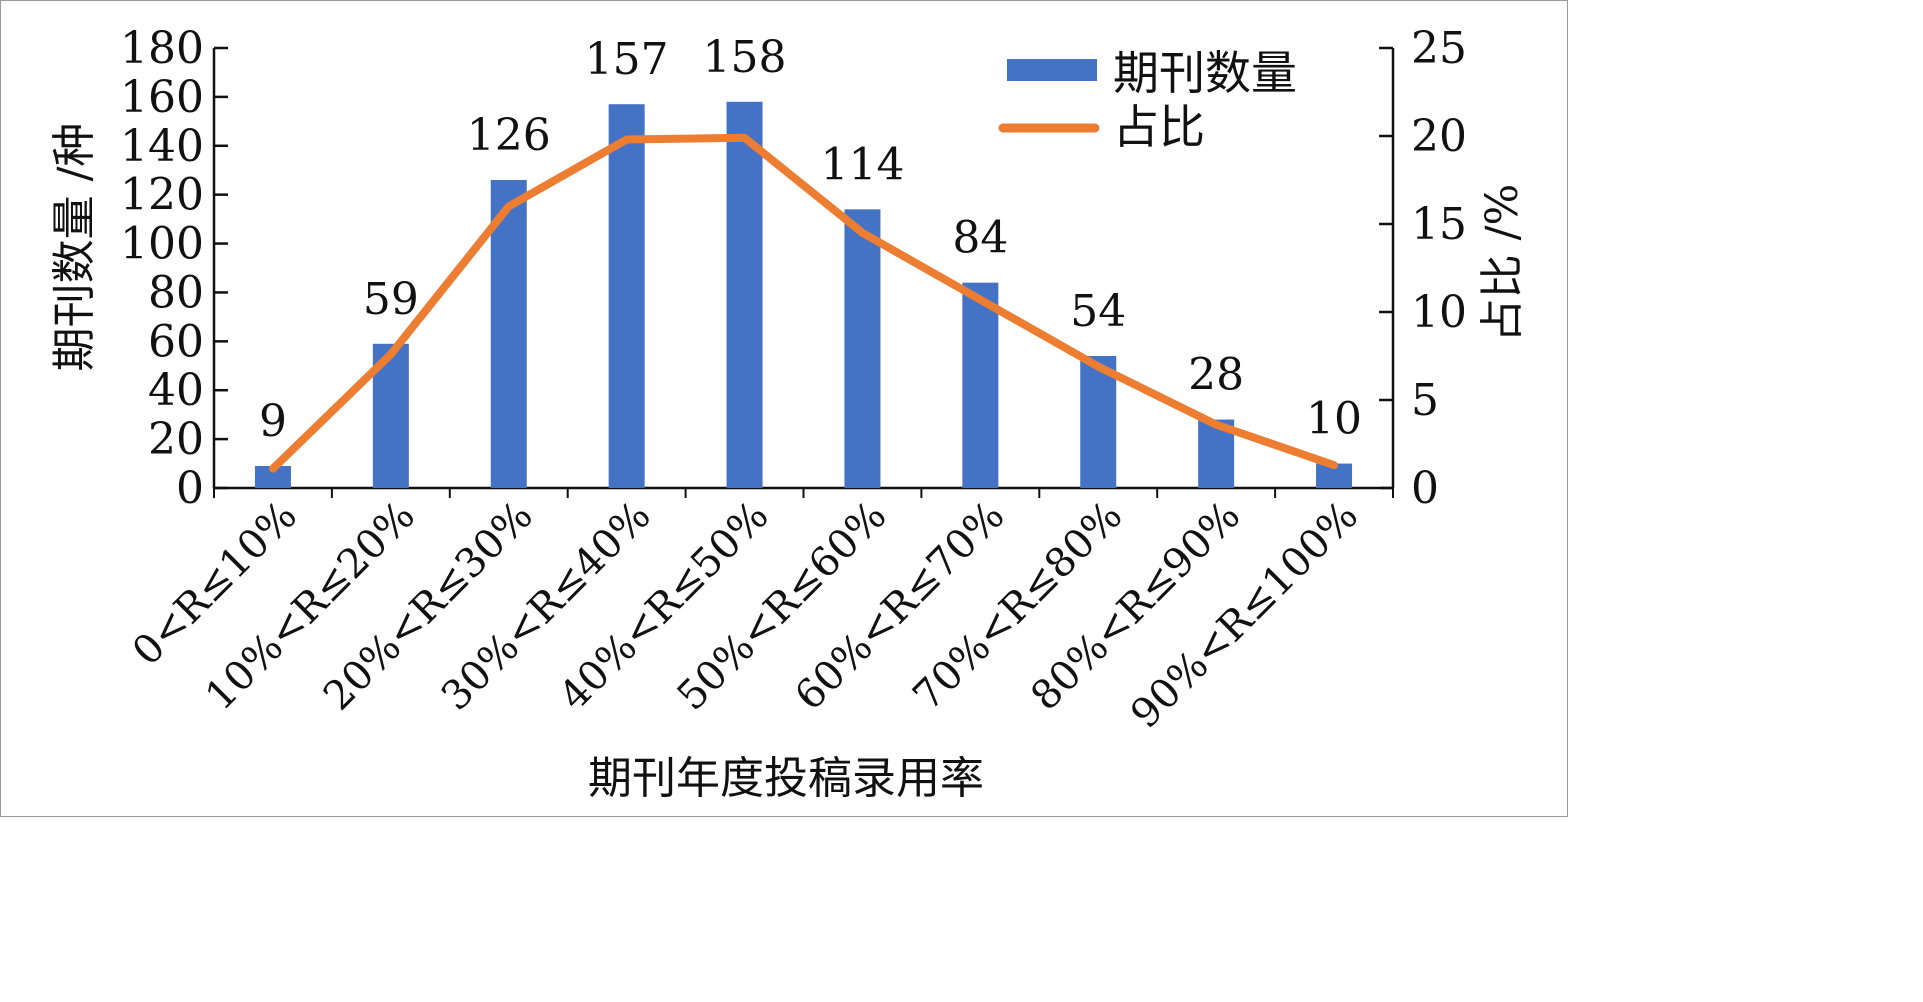 The image size is (1923, 1002). Describe the element at coordinates (745, 57) in the screenshot. I see `bar-data-label: 158` at that location.